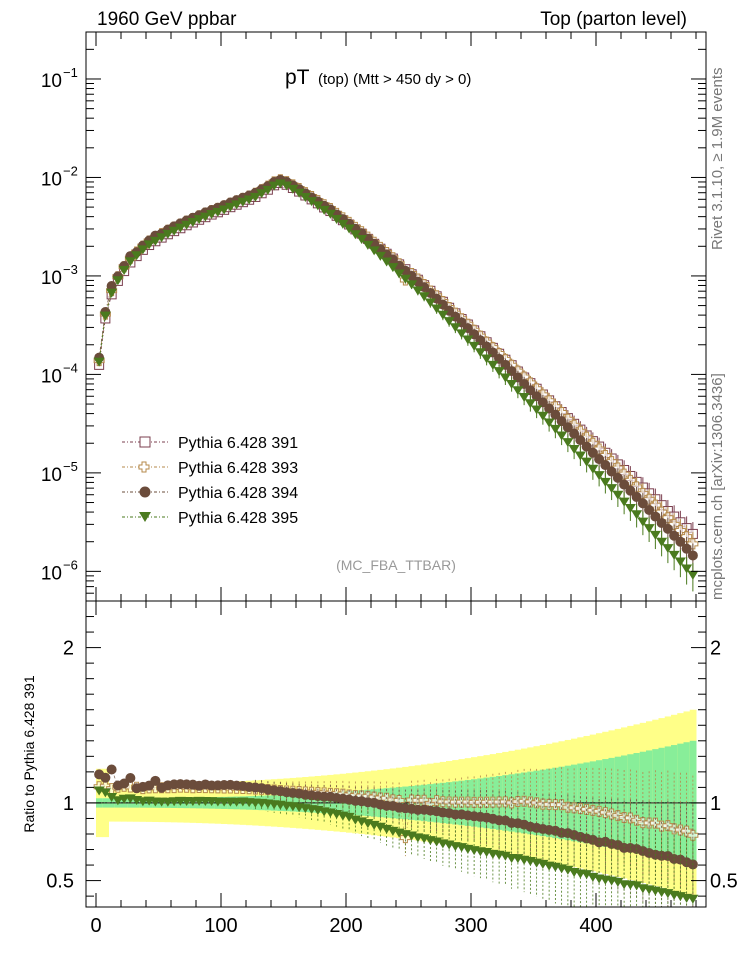 The width and height of the screenshot is (746, 972). I want to click on chart-title-sub: (top) (Mtt > 450 dy > 0), so click(394, 79).